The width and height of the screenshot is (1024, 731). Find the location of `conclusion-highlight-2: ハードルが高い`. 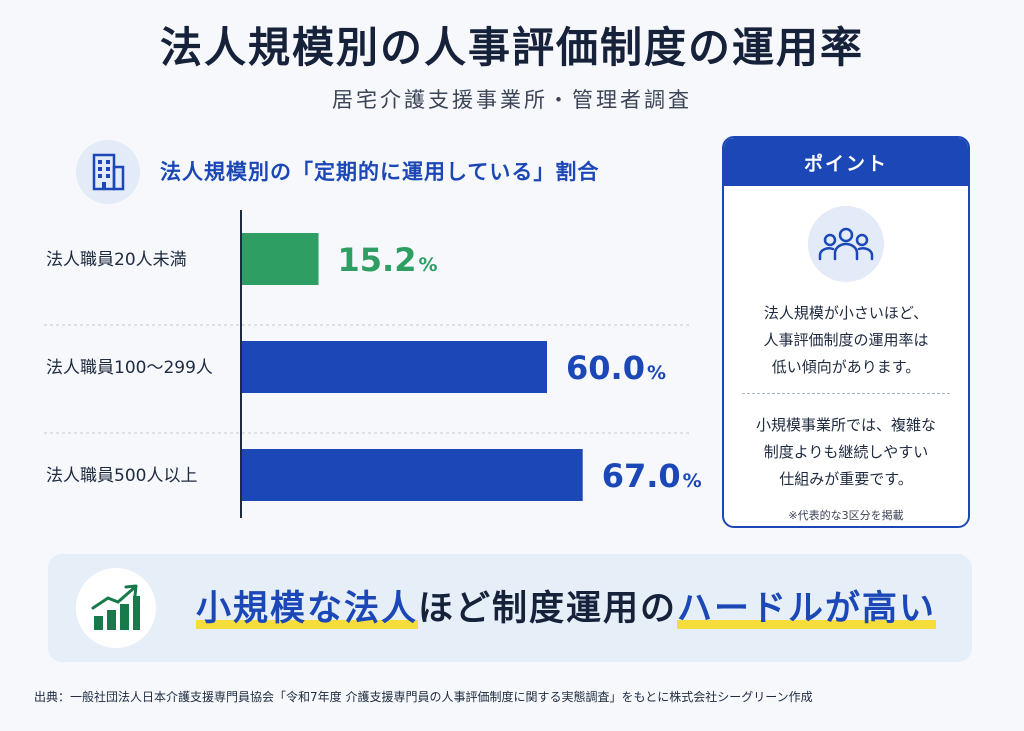

conclusion-highlight-2: ハードルが高い is located at coordinates (807, 609).